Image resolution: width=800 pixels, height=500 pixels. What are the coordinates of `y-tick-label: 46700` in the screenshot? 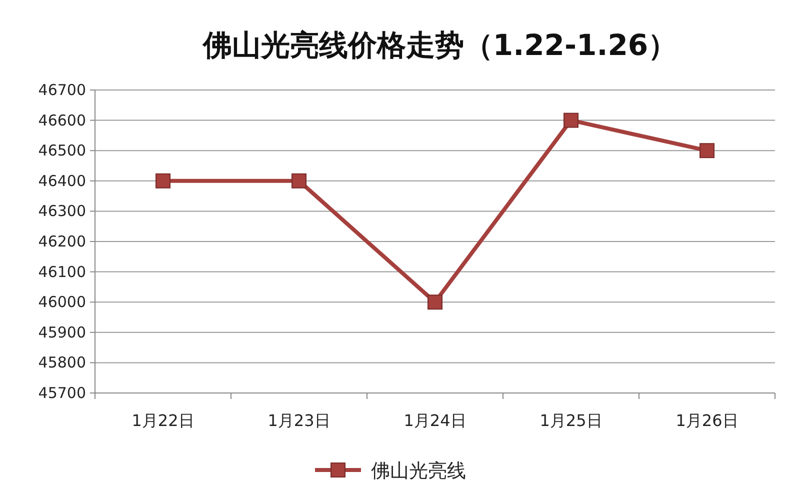 It's located at (62, 90).